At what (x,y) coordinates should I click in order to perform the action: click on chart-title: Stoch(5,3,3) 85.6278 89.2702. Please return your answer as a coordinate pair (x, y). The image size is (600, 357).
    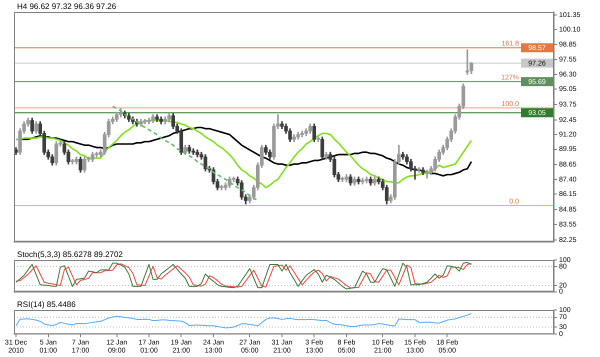
    Looking at the image, I should click on (70, 254).